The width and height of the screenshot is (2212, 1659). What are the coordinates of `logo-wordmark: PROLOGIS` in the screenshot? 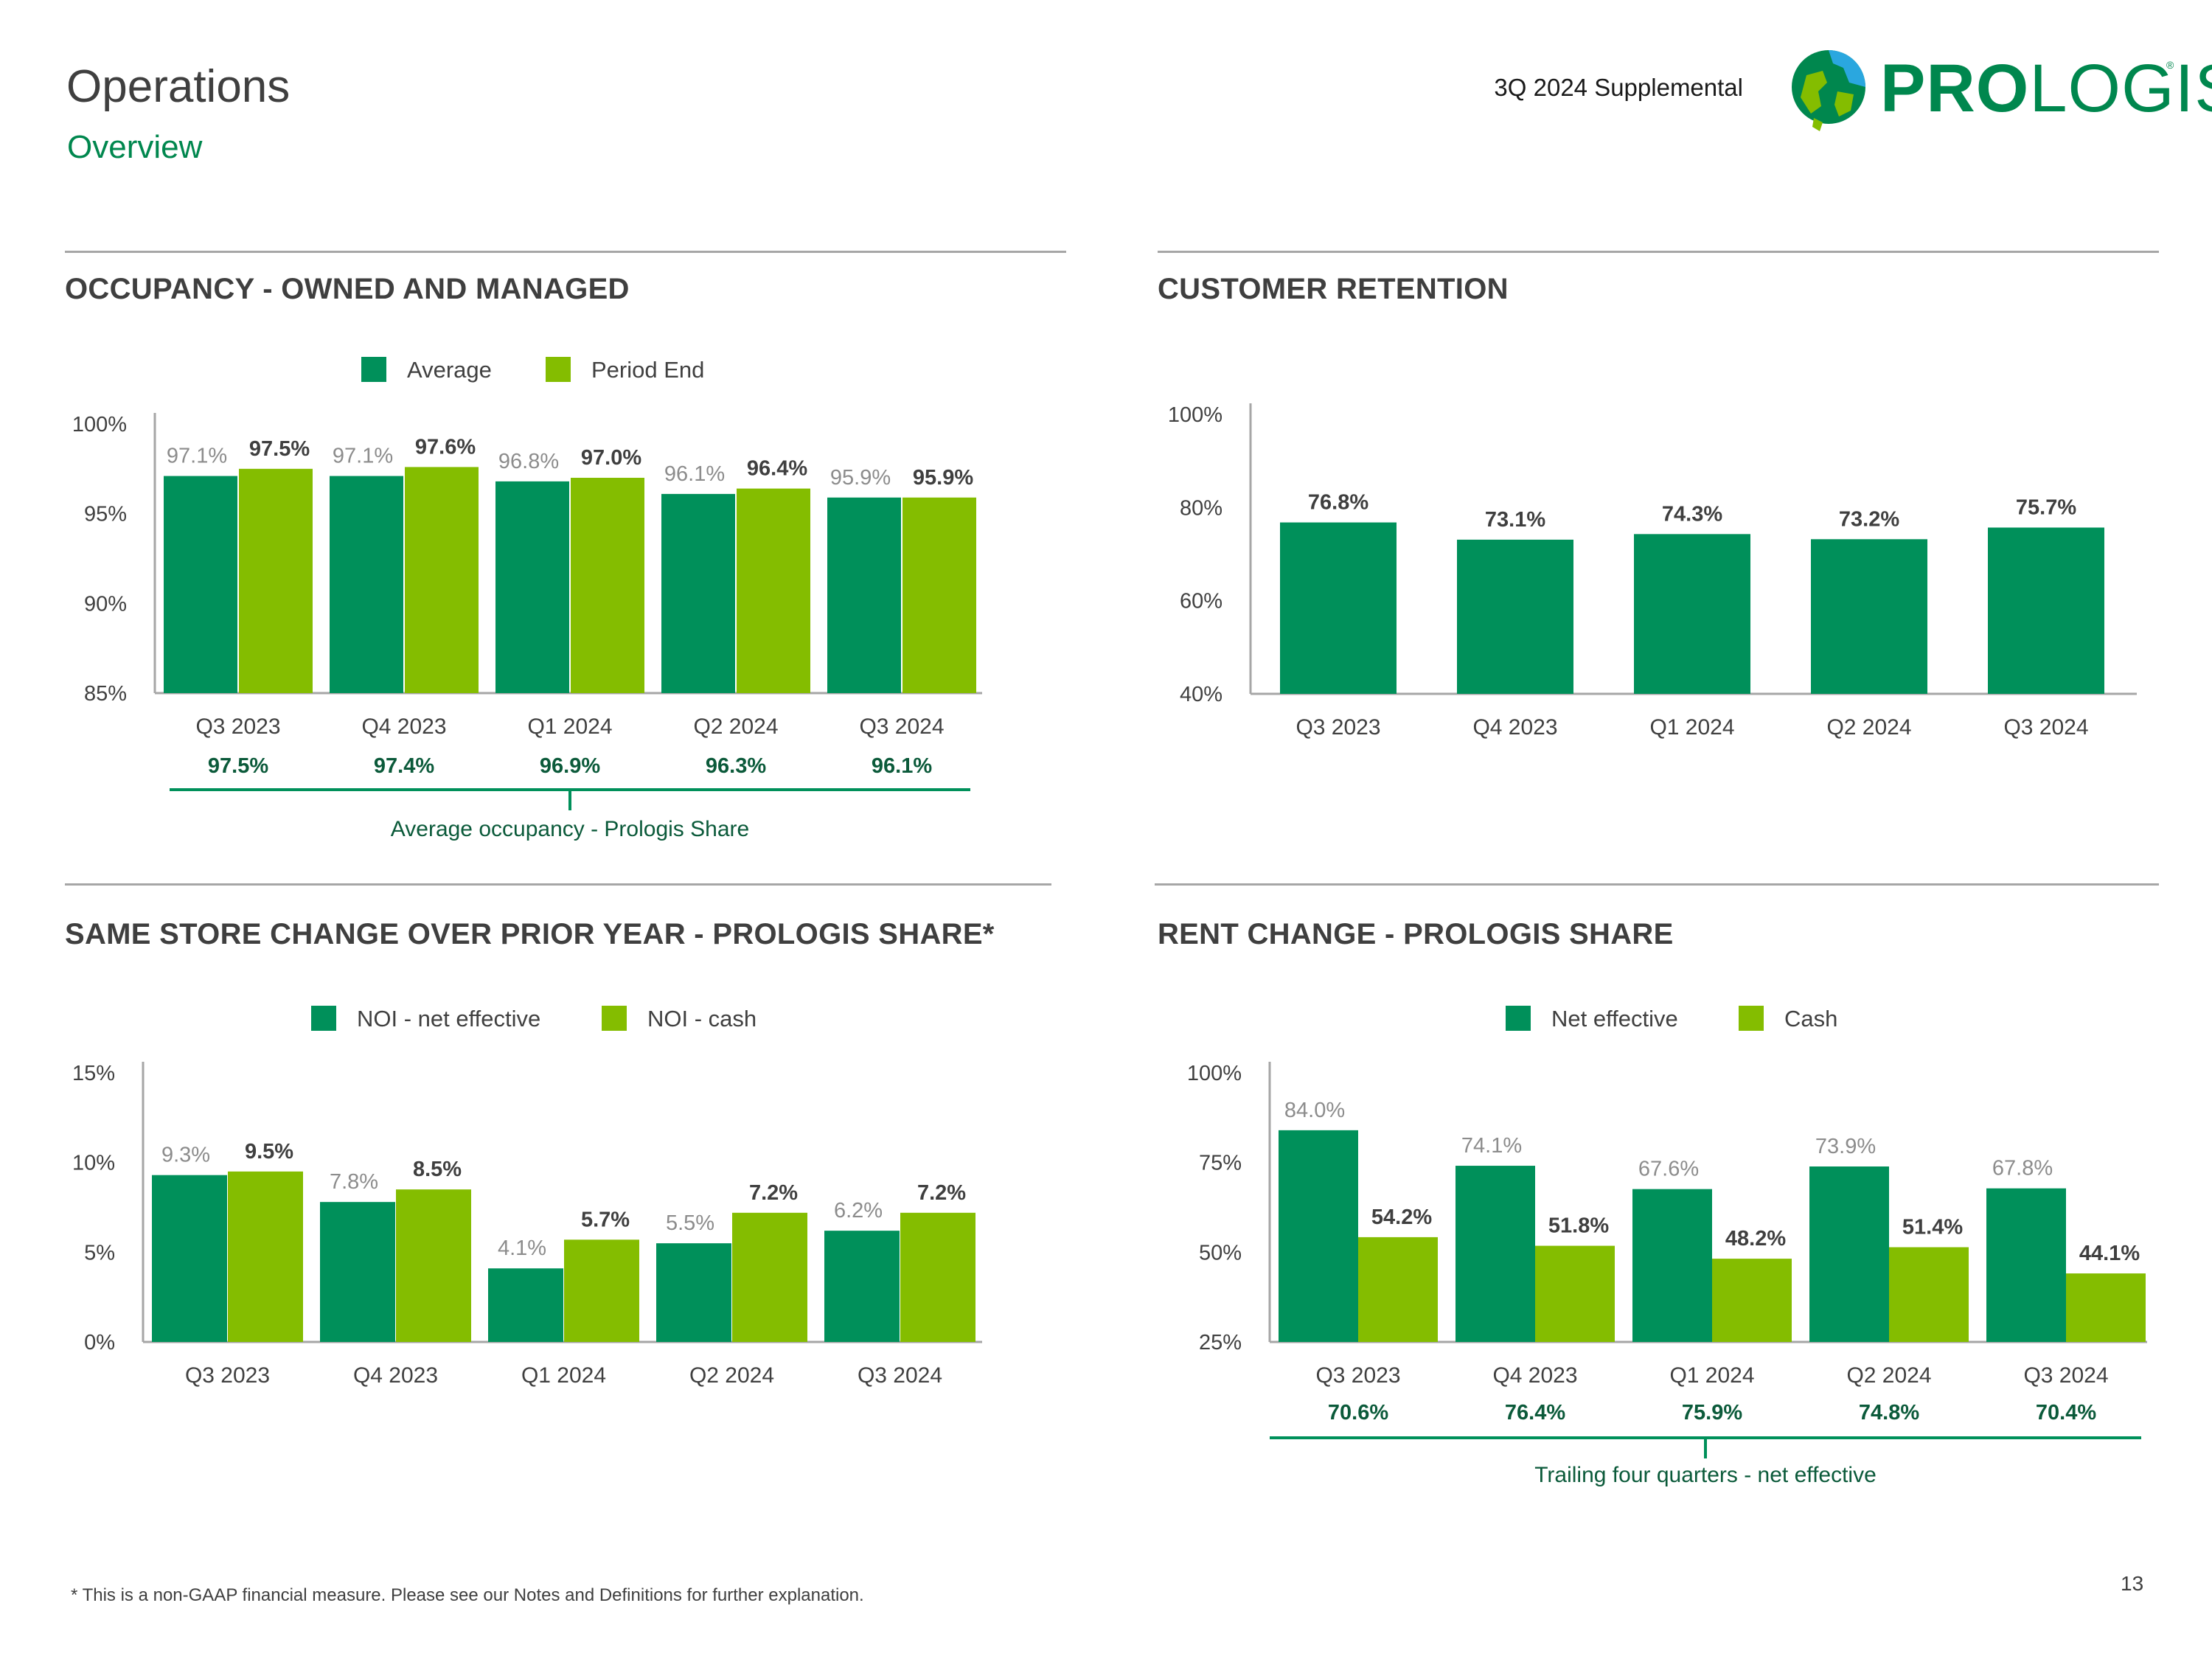 It's located at (2046, 88).